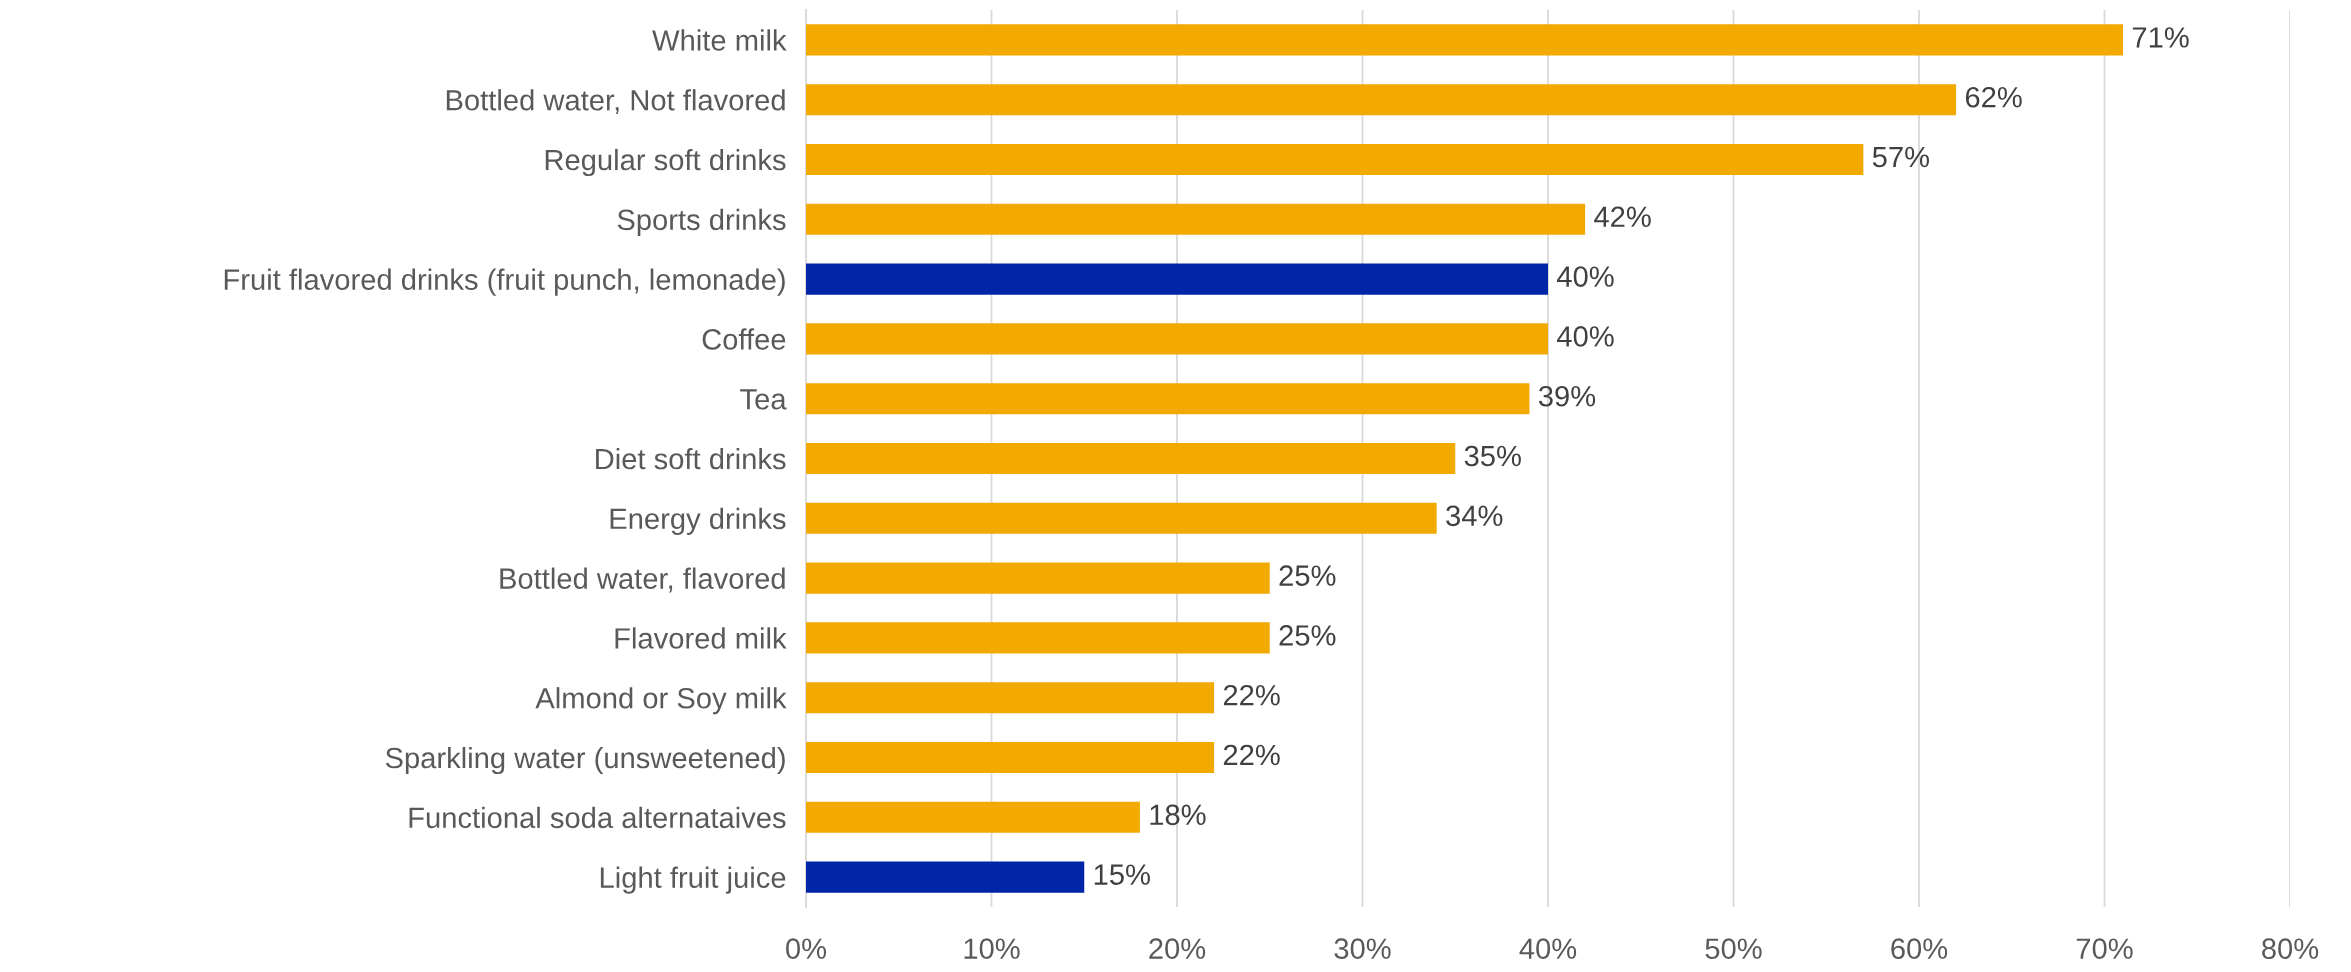 This screenshot has width=2351, height=972. Describe the element at coordinates (661, 701) in the screenshot. I see `y-tick-label: Almond or Soy milk` at that location.